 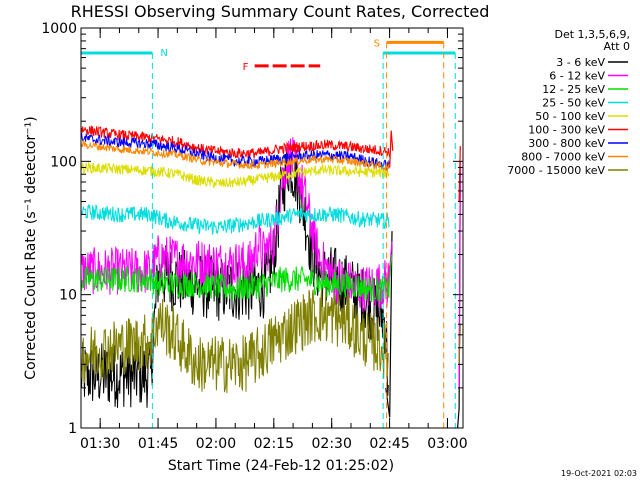 I want to click on x-tick-label: 02:00, so click(x=216, y=444).